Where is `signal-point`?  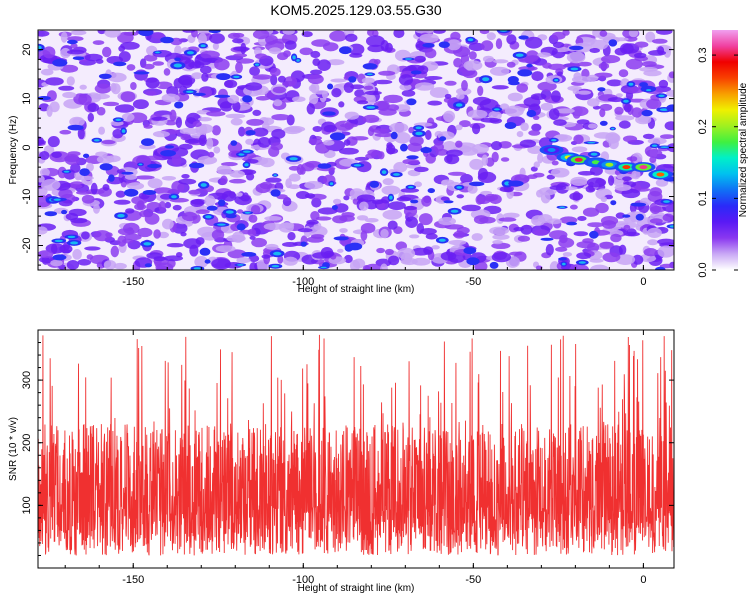 signal-point is located at coordinates (609, 164).